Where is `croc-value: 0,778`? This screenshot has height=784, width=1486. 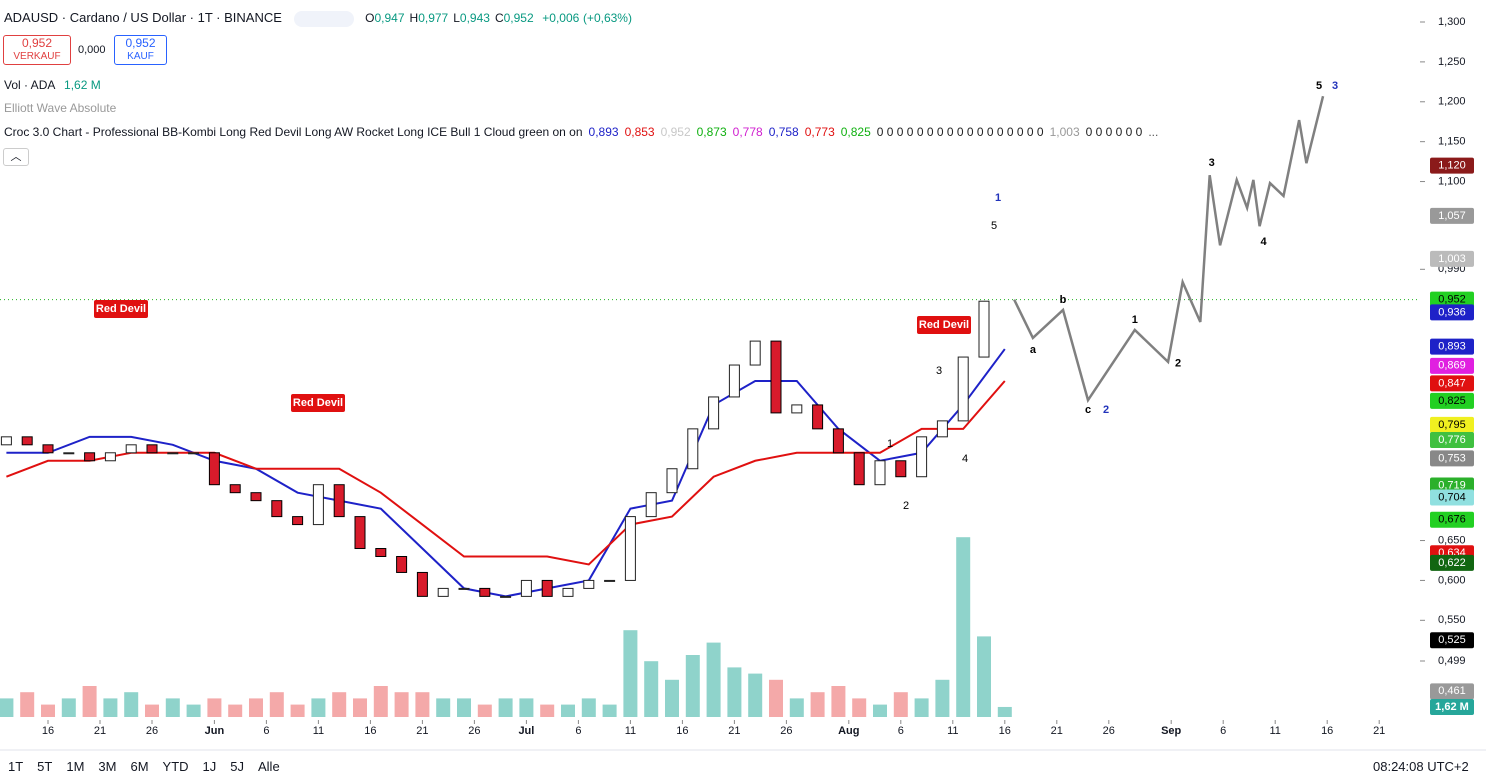 croc-value: 0,778 is located at coordinates (747, 132).